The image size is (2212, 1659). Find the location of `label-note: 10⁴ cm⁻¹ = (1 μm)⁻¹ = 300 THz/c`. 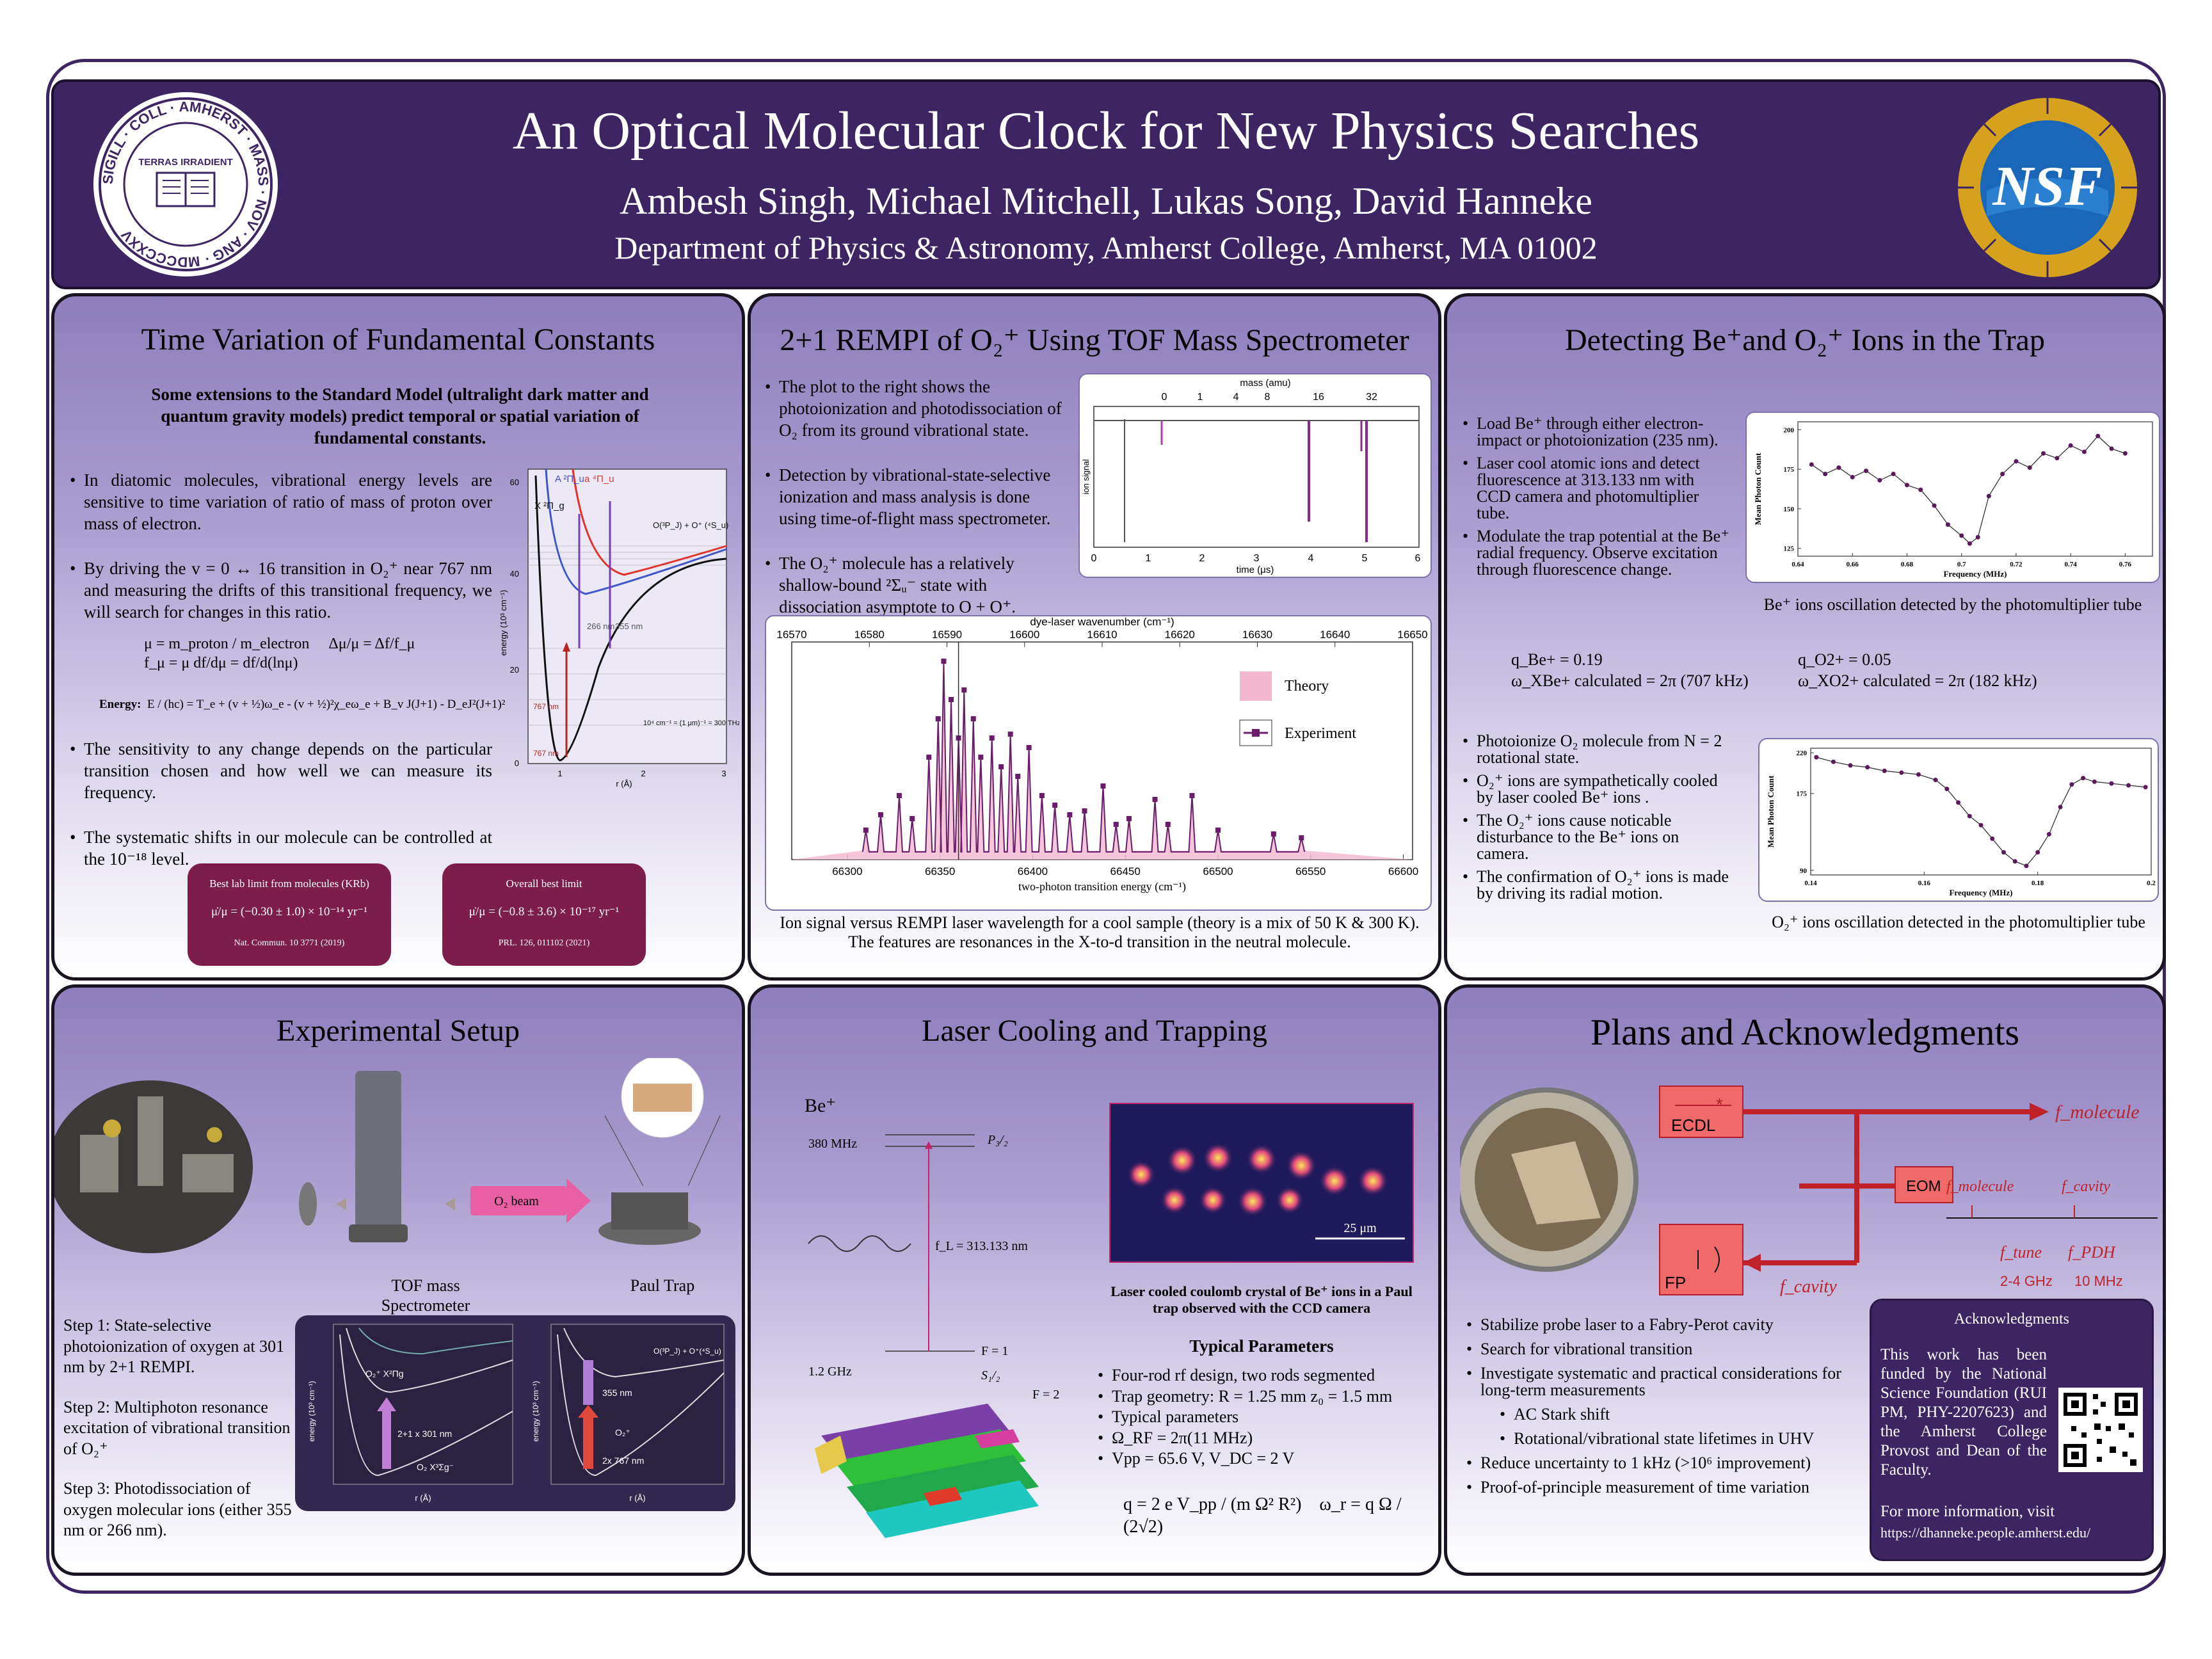

label-note: 10⁴ cm⁻¹ = (1 μm)⁻¹ = 300 THz/c is located at coordinates (691, 723).